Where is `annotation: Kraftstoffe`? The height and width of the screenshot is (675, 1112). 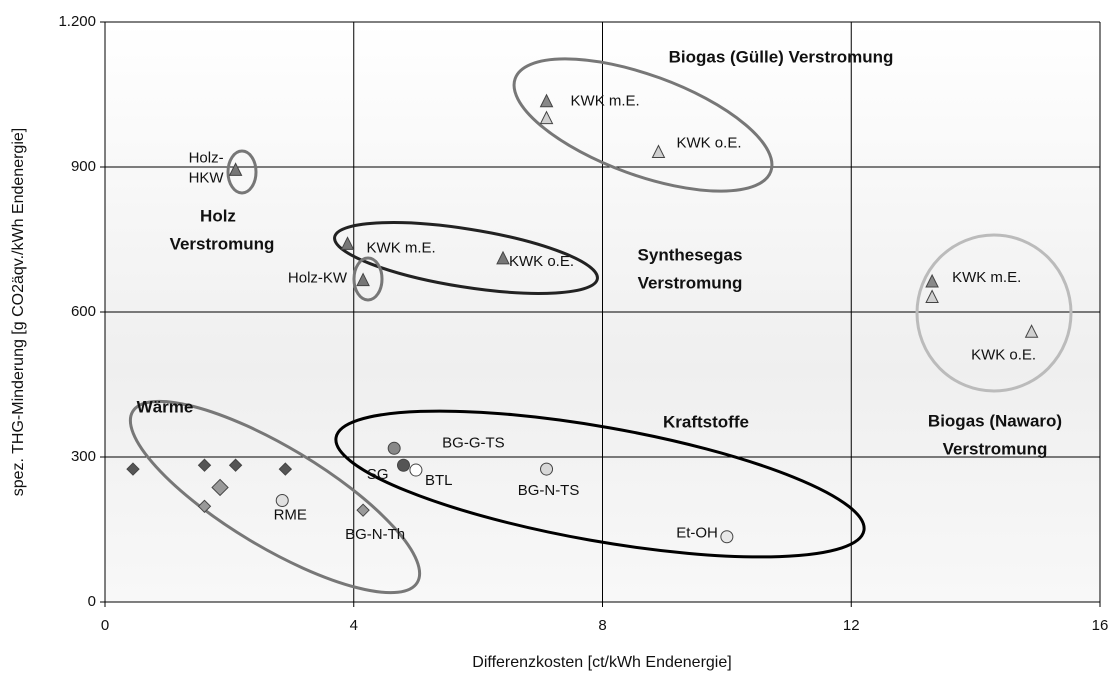
annotation: Kraftstoffe is located at coordinates (706, 421).